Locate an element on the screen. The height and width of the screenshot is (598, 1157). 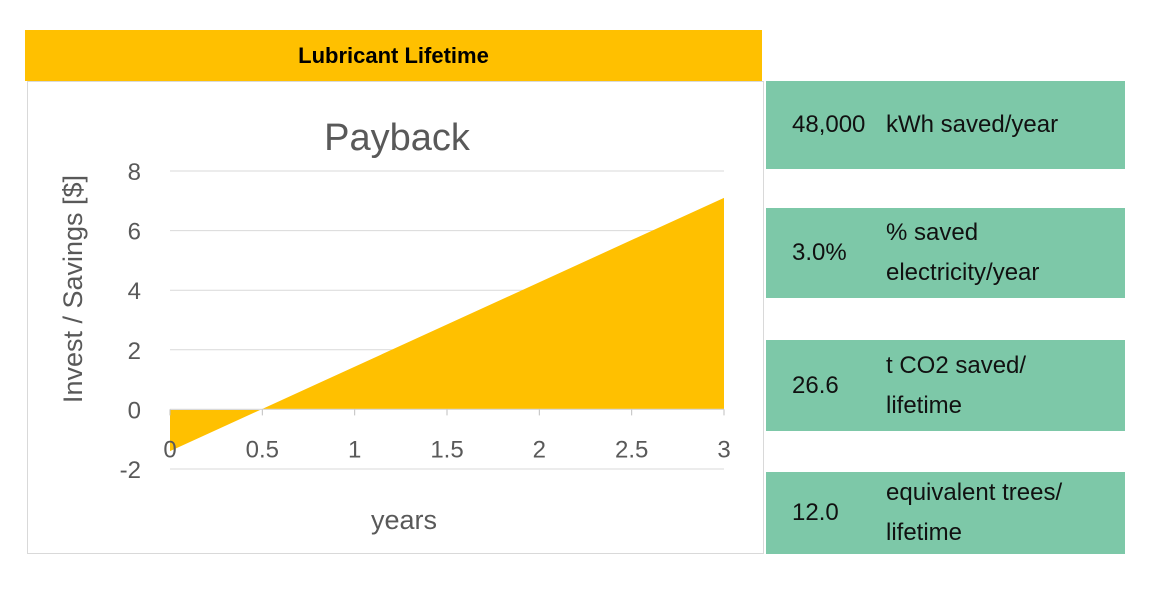
x-tick-label: 2 is located at coordinates (539, 449).